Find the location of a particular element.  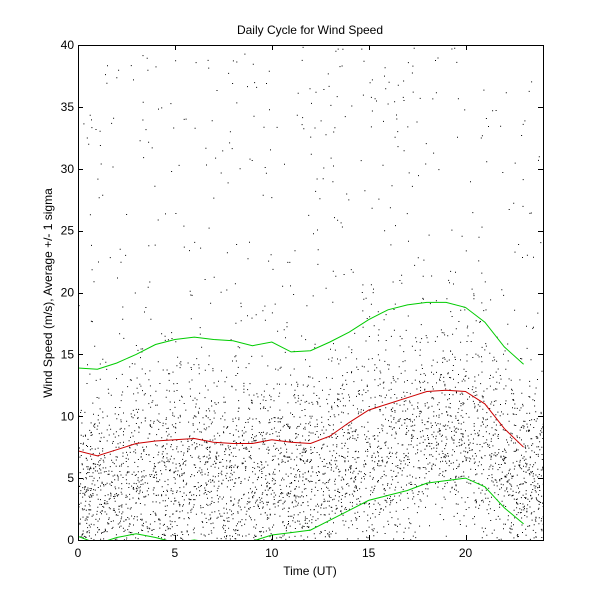

y-axis-label: Wind Speed (m/s), Average +/- 1 sigma is located at coordinates (48, 293).